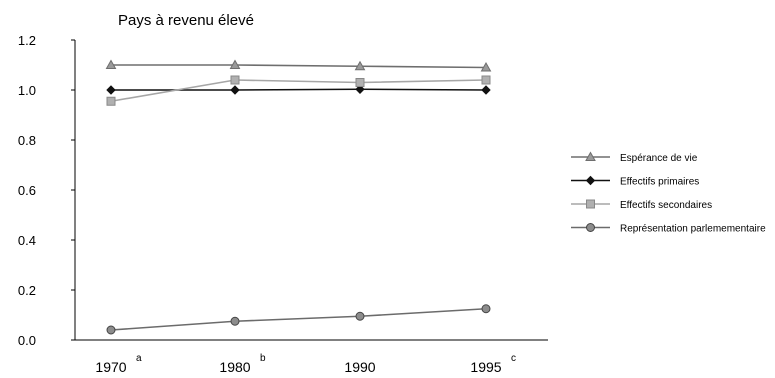 The image size is (775, 378). What do you see at coordinates (263, 358) in the screenshot?
I see `x-tick-superscript: b` at bounding box center [263, 358].